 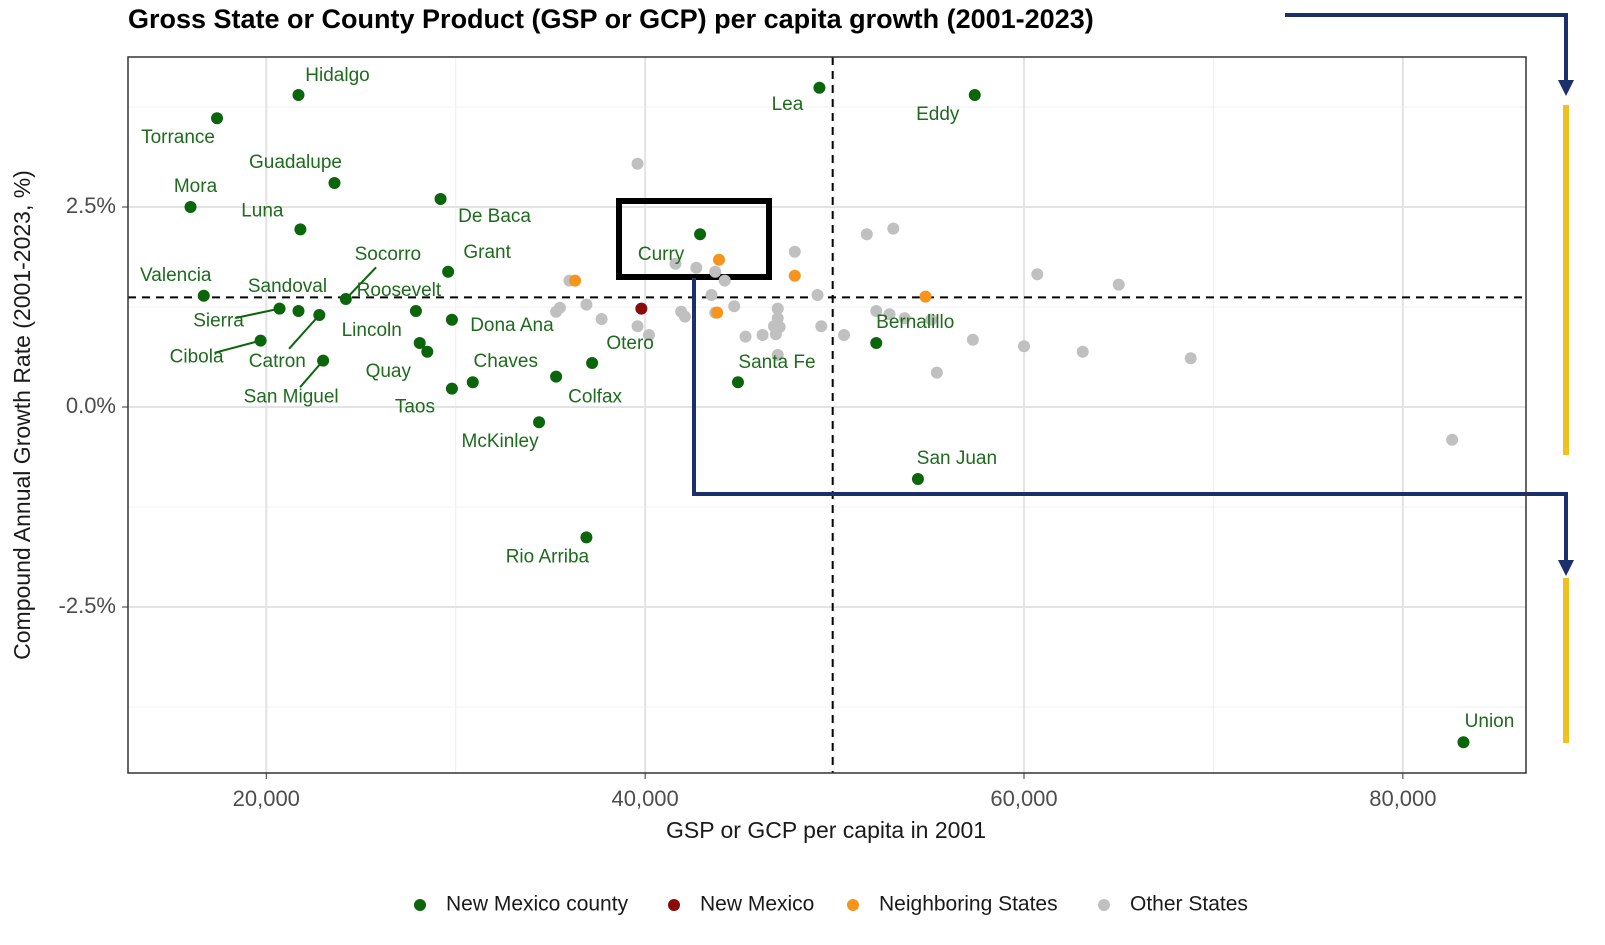 What do you see at coordinates (968, 904) in the screenshot?
I see `legend-label: Neighboring States` at bounding box center [968, 904].